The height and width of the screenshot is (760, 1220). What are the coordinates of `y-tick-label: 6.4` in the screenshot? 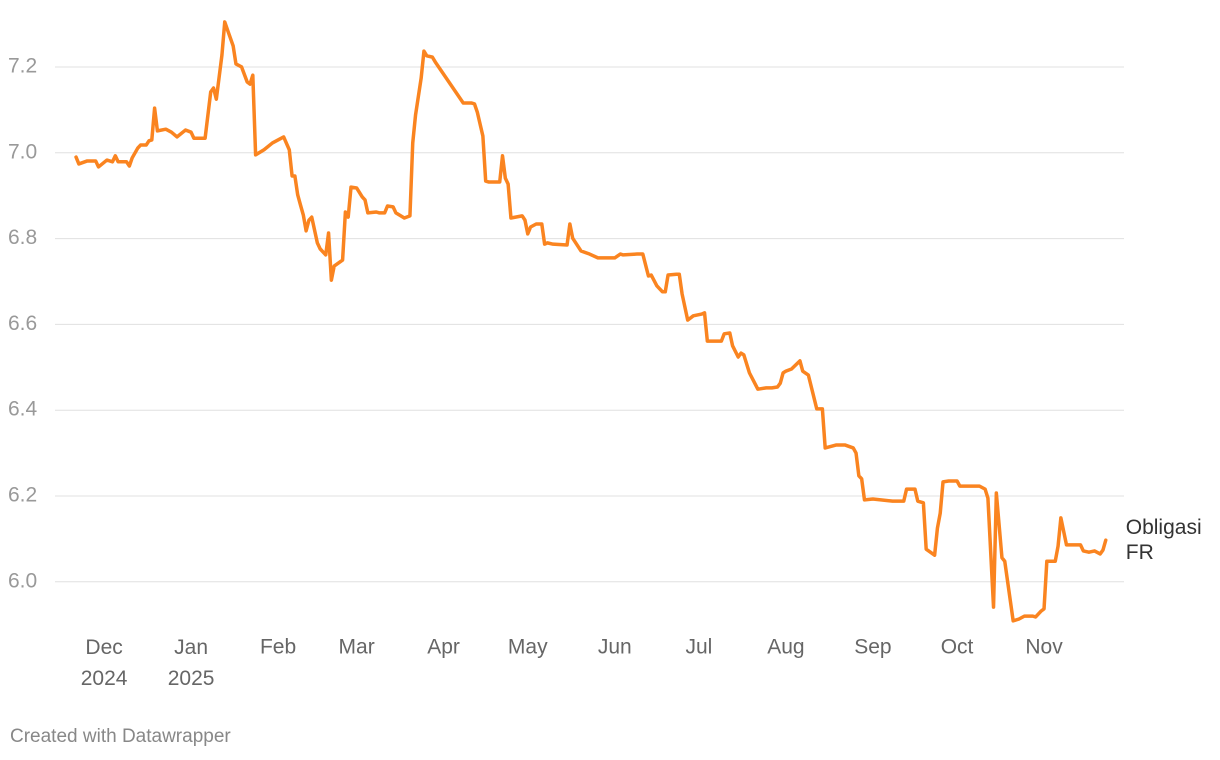 It's located at (23, 409).